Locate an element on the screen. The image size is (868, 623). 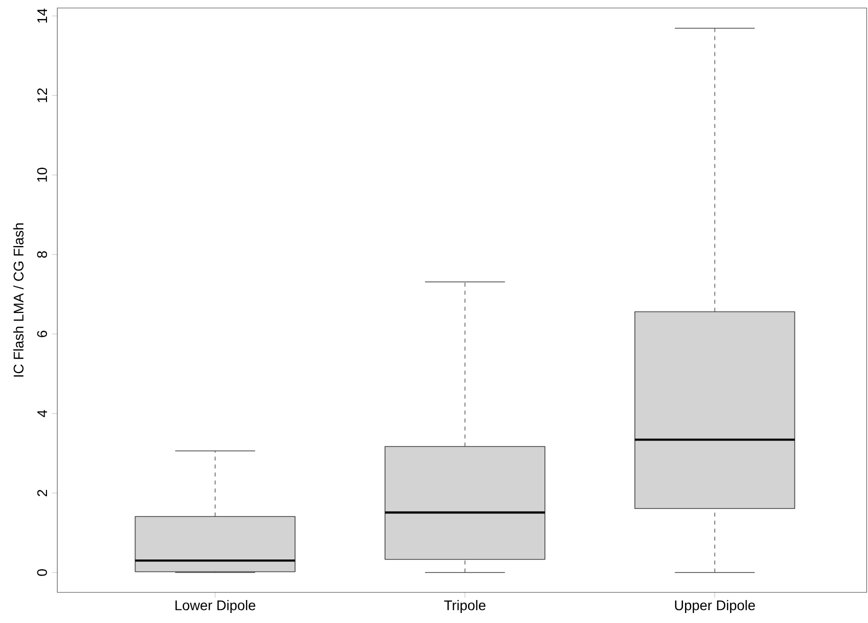
y-tick-label: 8 is located at coordinates (42, 254).